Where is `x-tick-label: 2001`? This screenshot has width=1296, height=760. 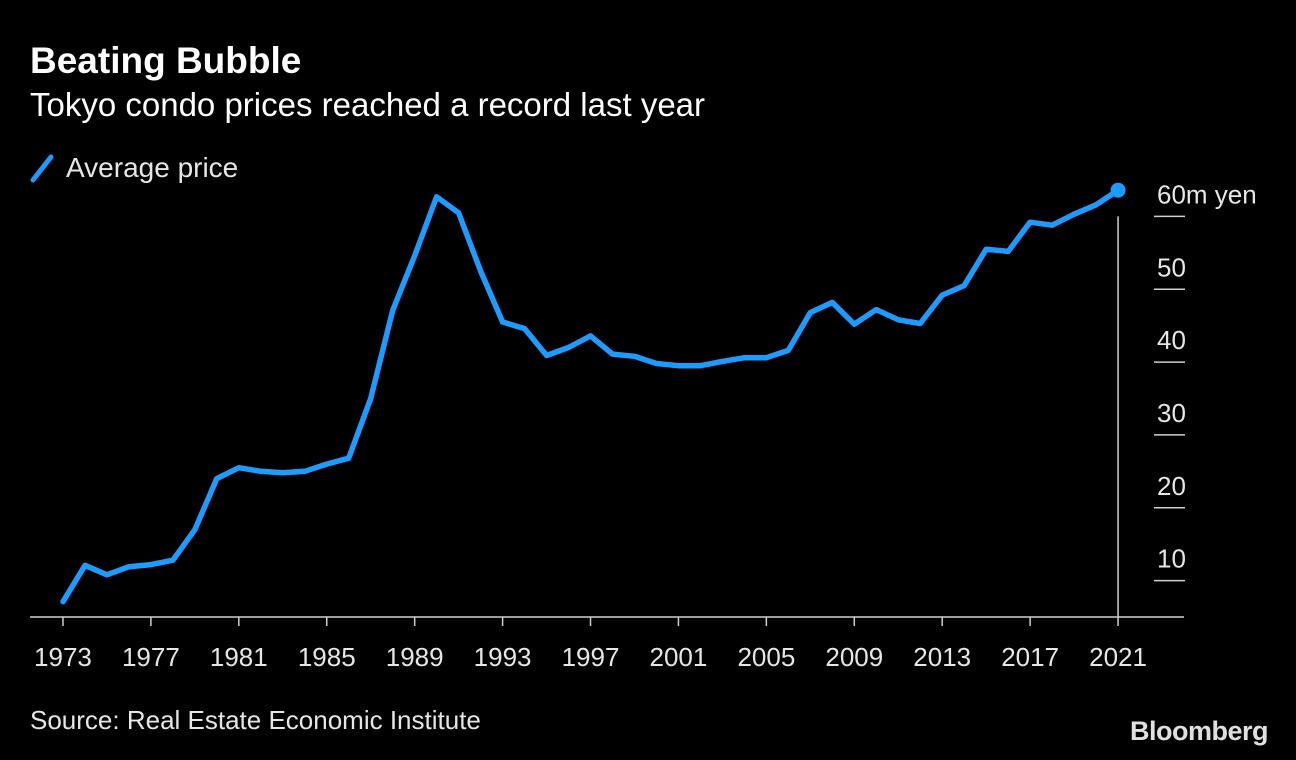 x-tick-label: 2001 is located at coordinates (679, 657).